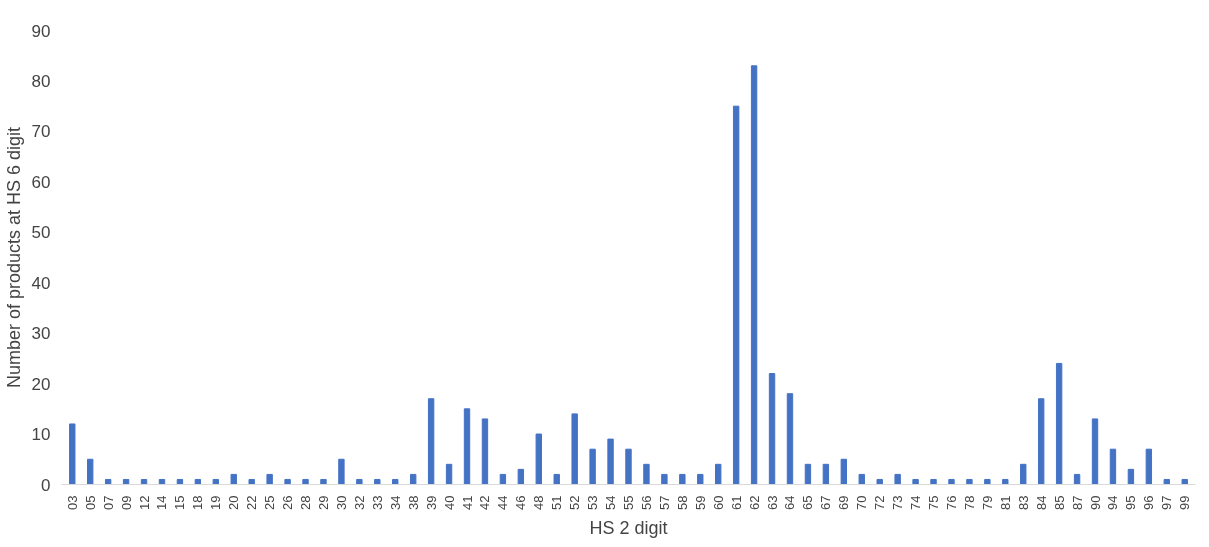 The height and width of the screenshot is (547, 1209). What do you see at coordinates (41, 31) in the screenshot?
I see `y-tick-label: 90` at bounding box center [41, 31].